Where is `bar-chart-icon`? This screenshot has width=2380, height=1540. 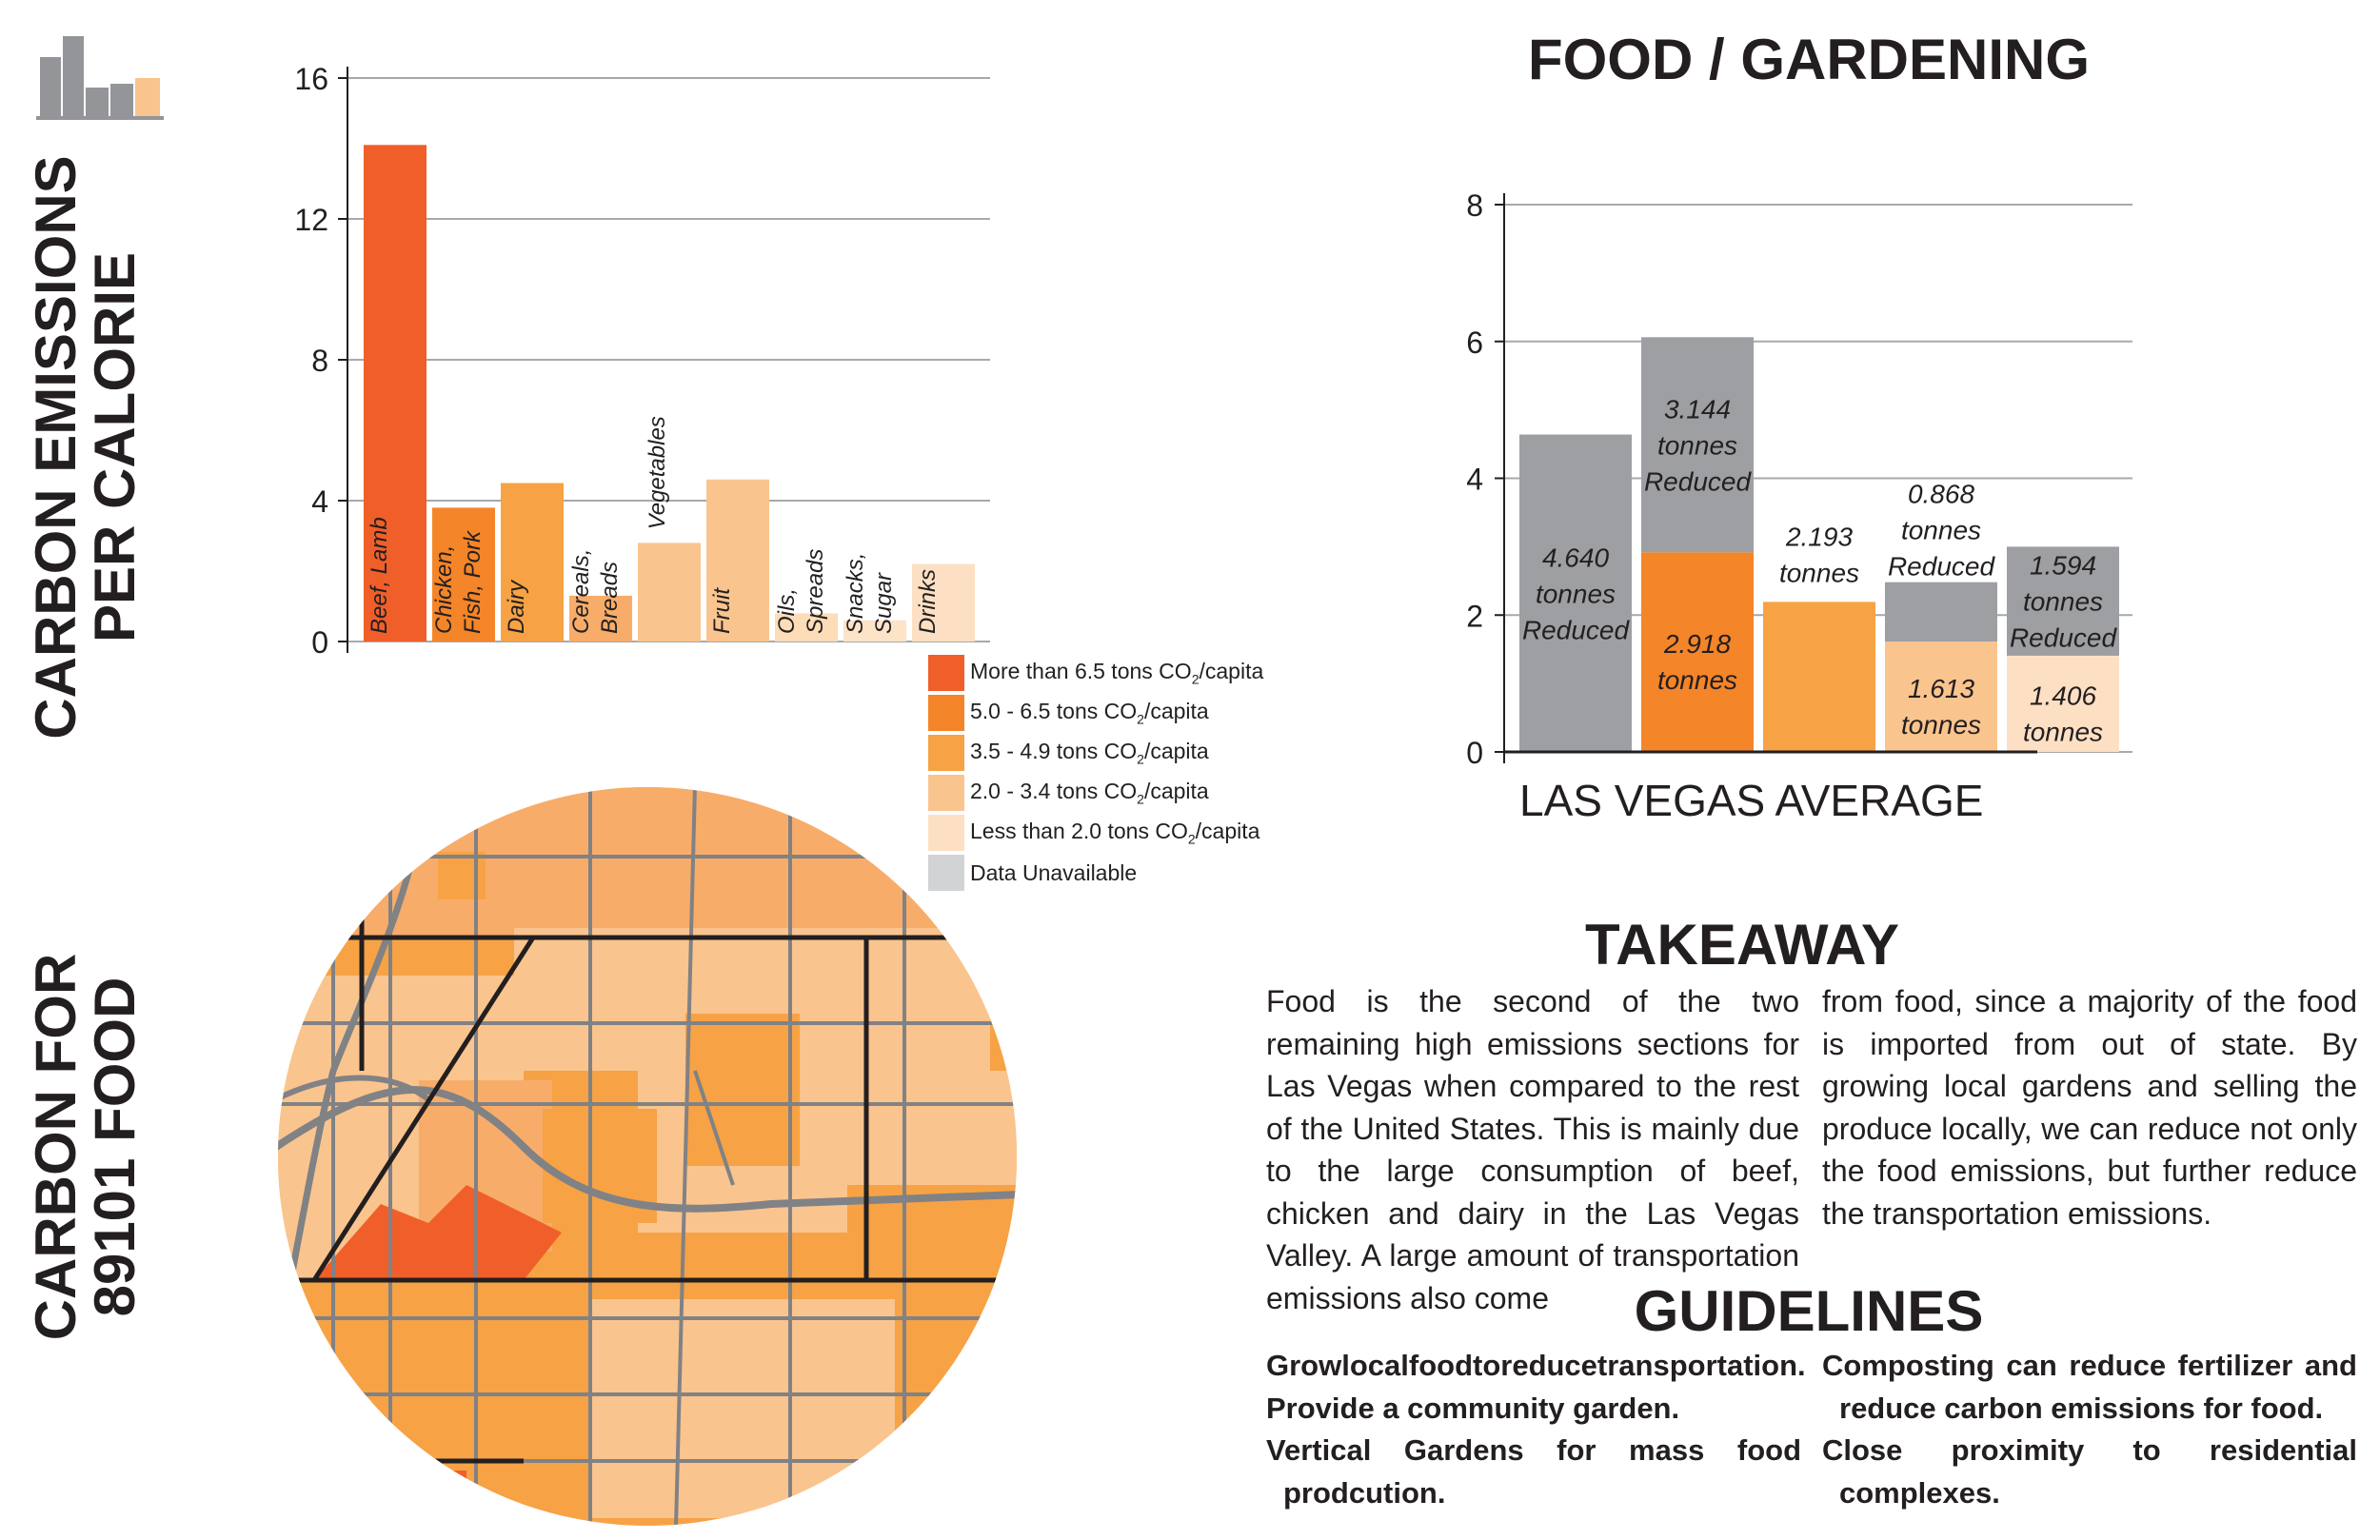 bar-chart-icon is located at coordinates (100, 78).